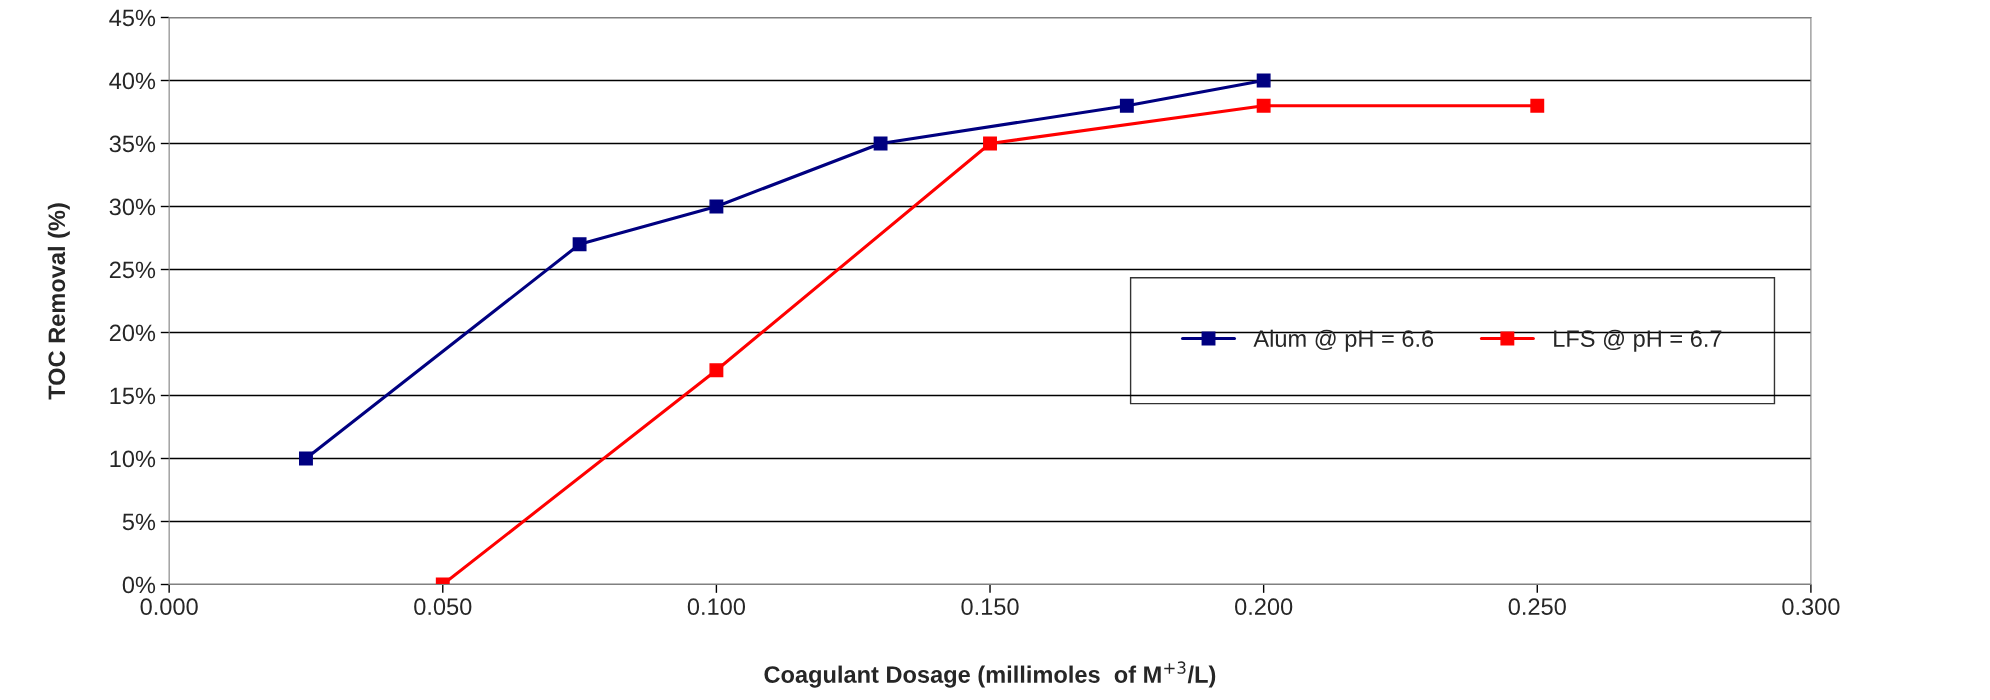 Image resolution: width=1990 pixels, height=700 pixels. Describe the element at coordinates (169, 607) in the screenshot. I see `x-tick-label: 0.000` at that location.